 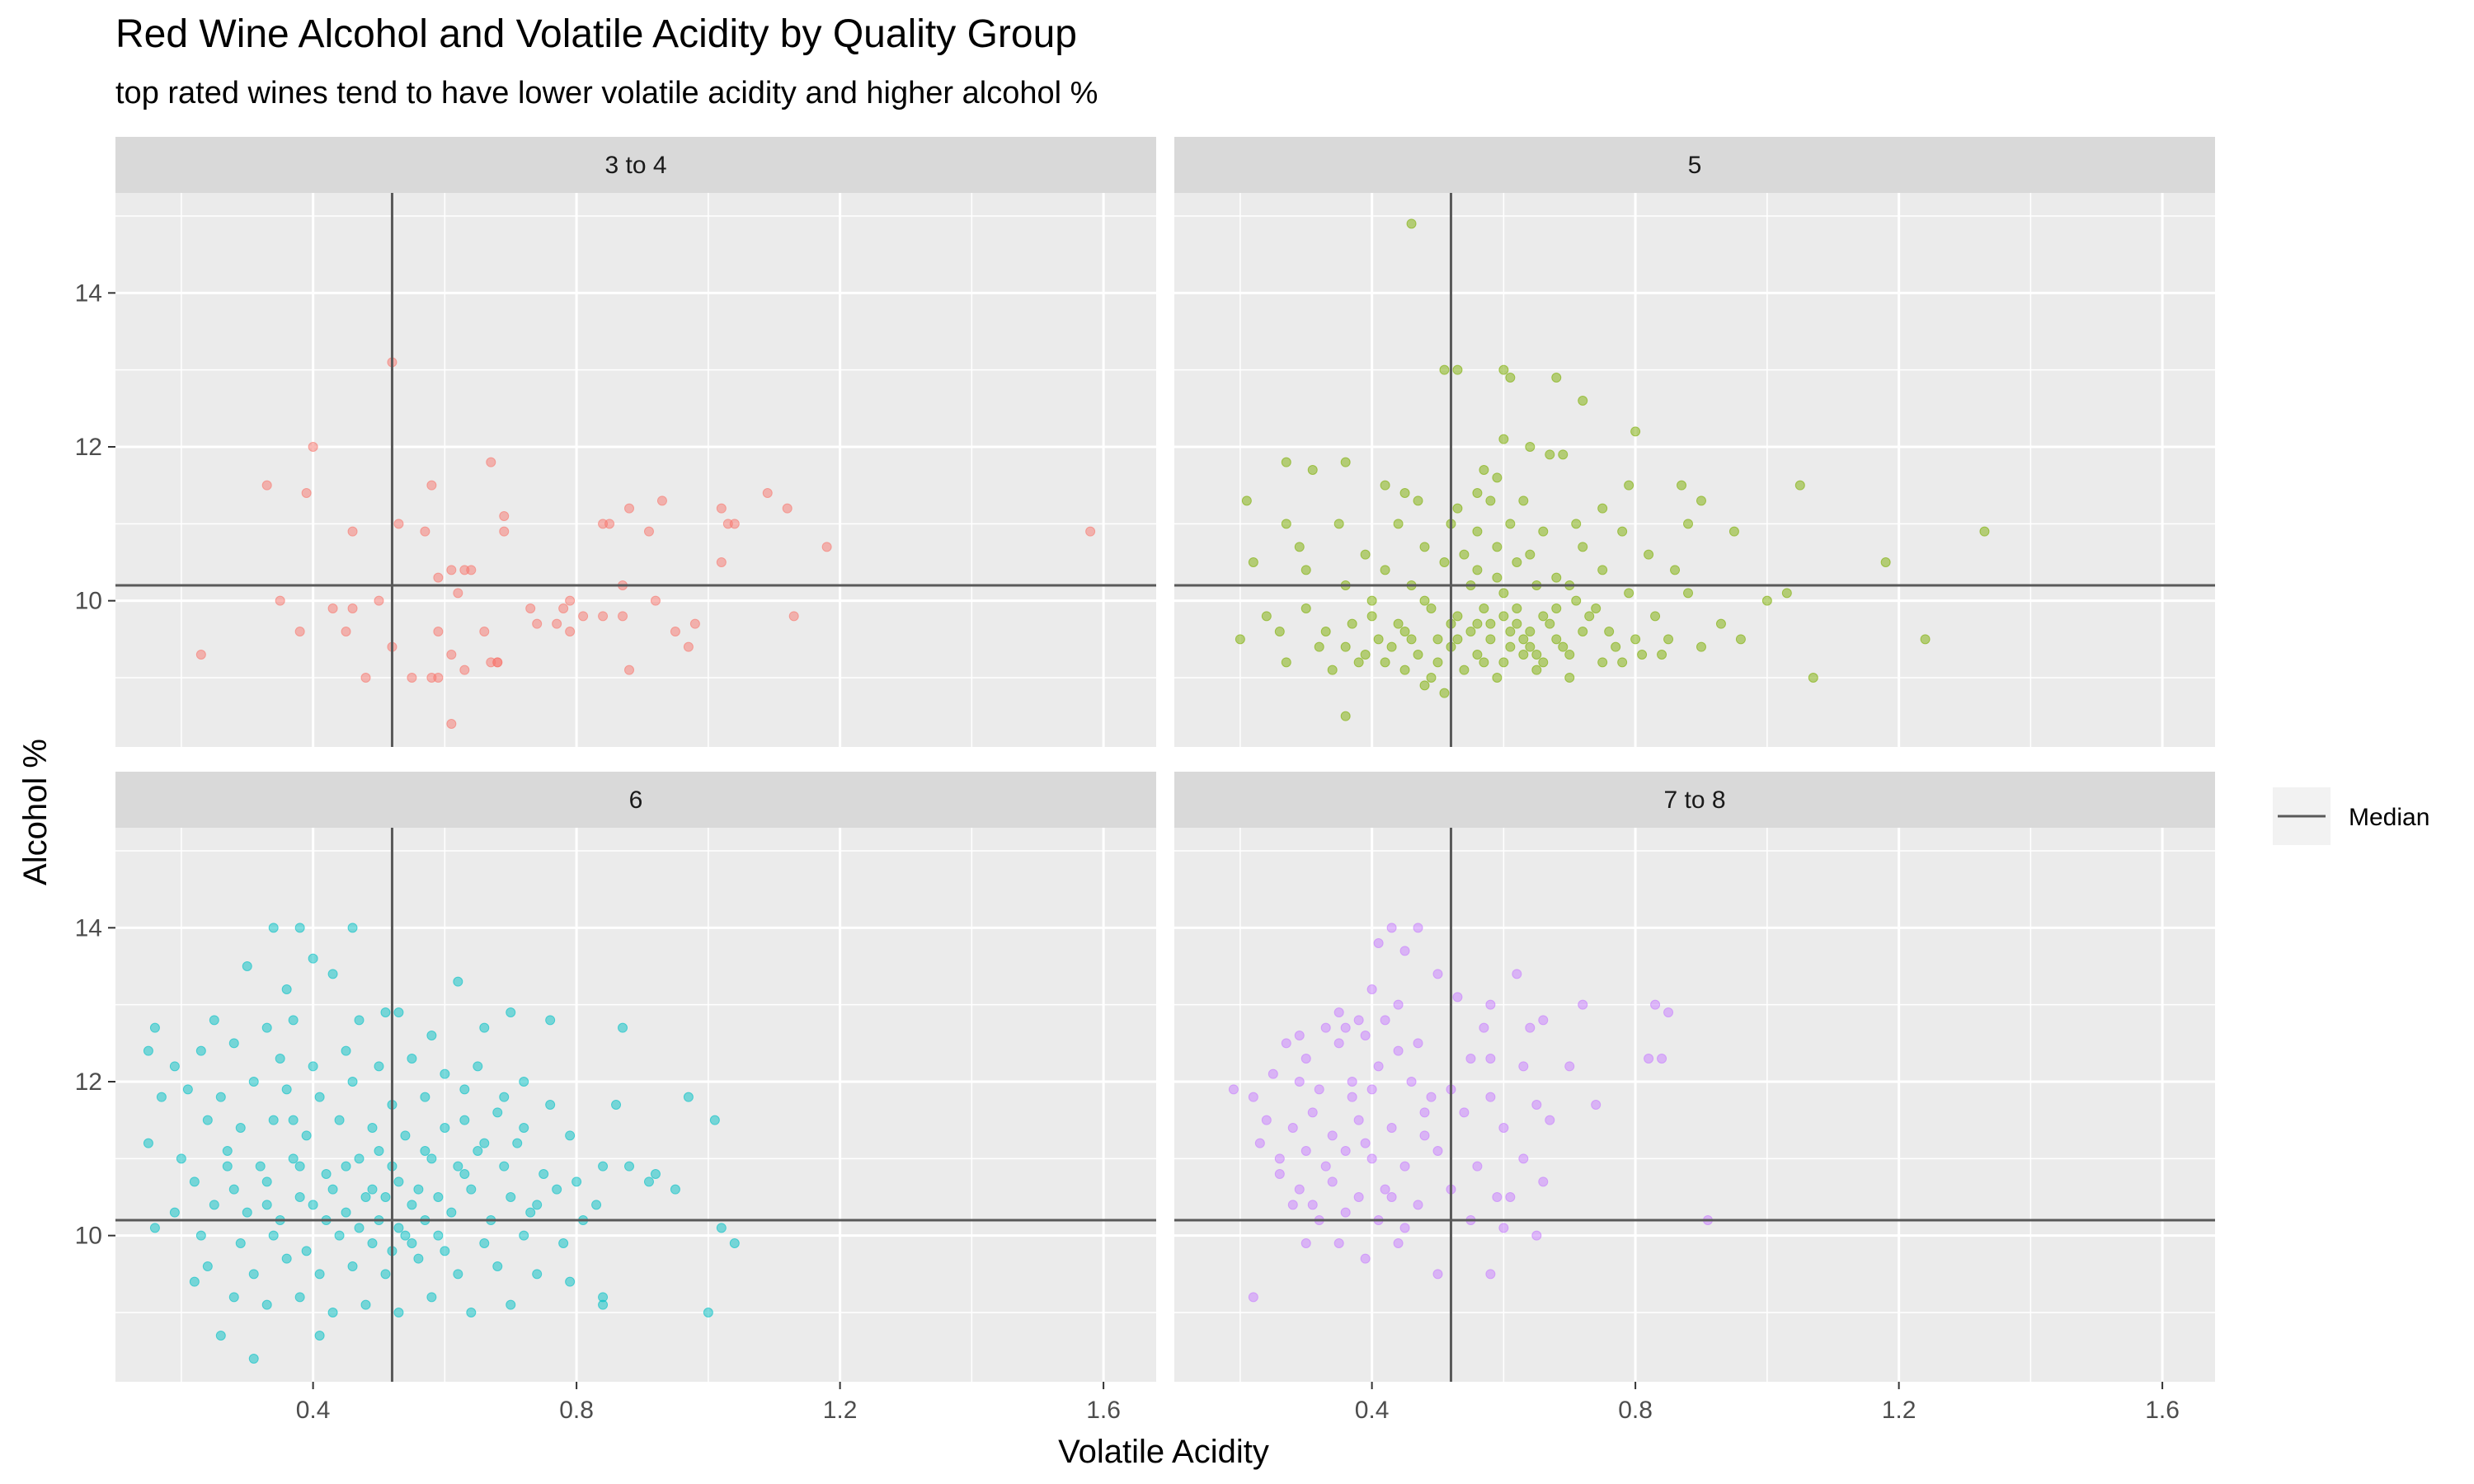 I want to click on facet-strip-label: 7 to 8, so click(x=1694, y=800).